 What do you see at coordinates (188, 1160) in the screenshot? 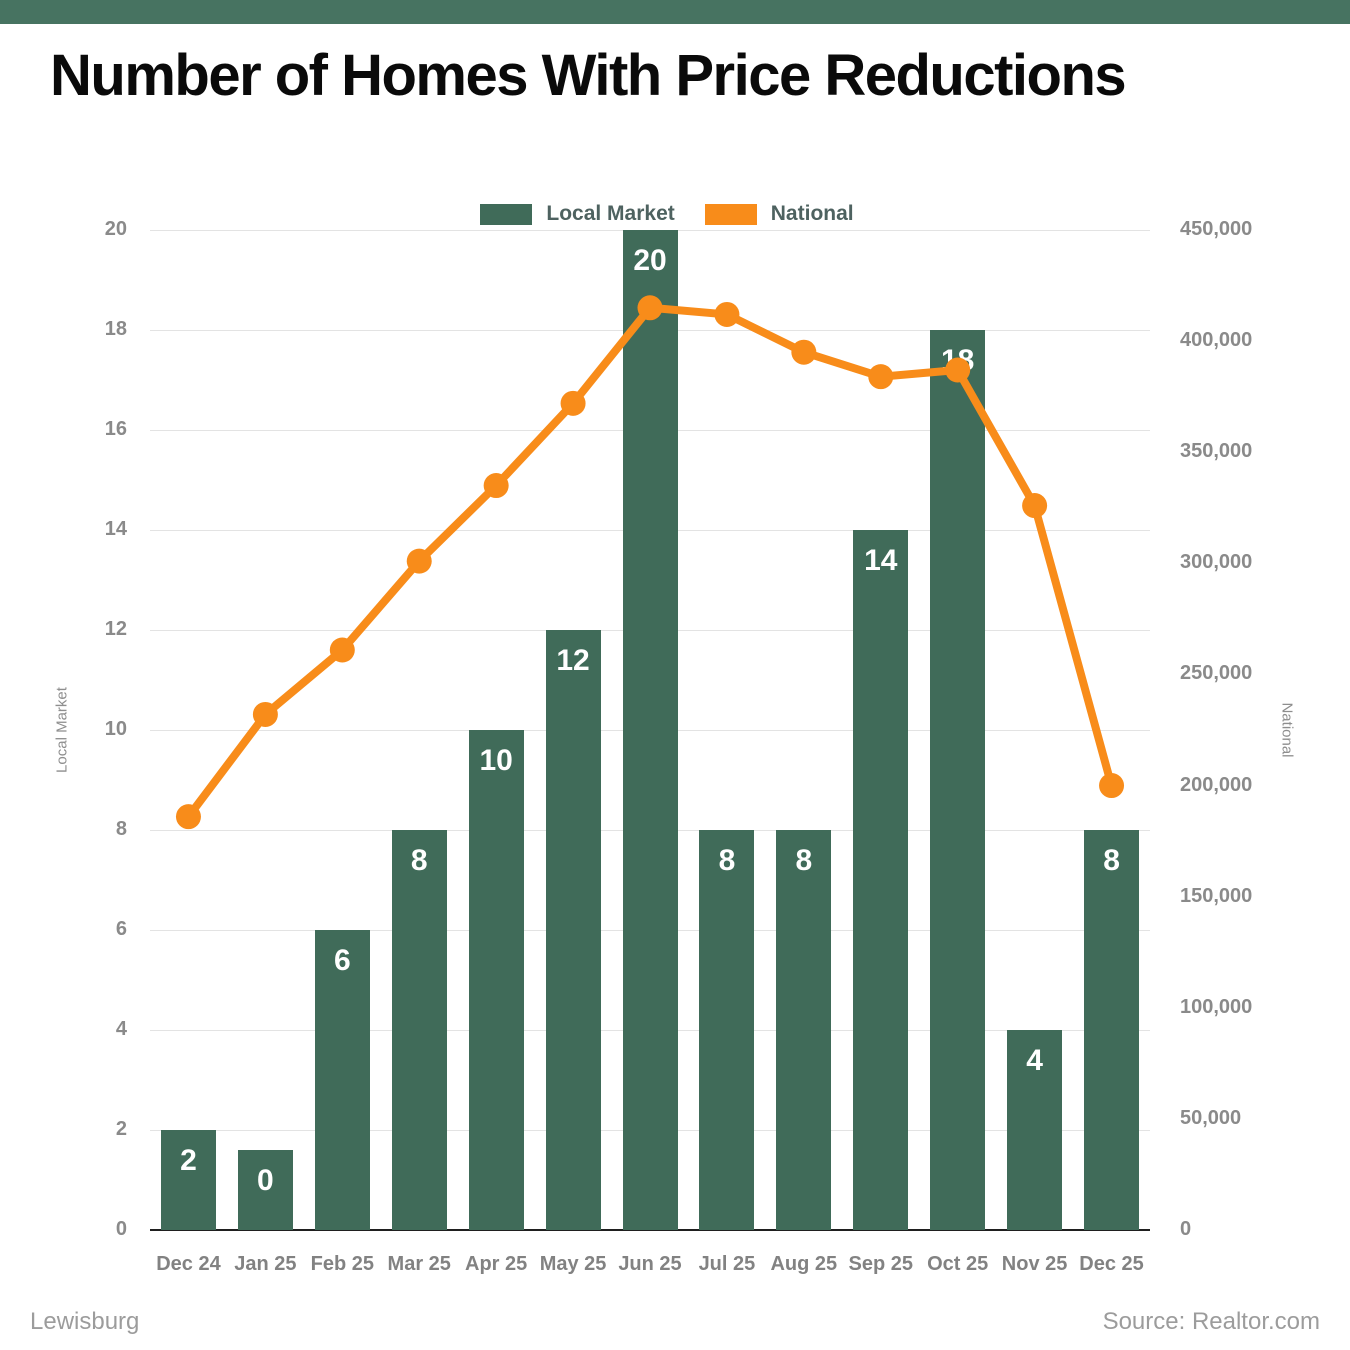
I see `bar-value-label: 2` at bounding box center [188, 1160].